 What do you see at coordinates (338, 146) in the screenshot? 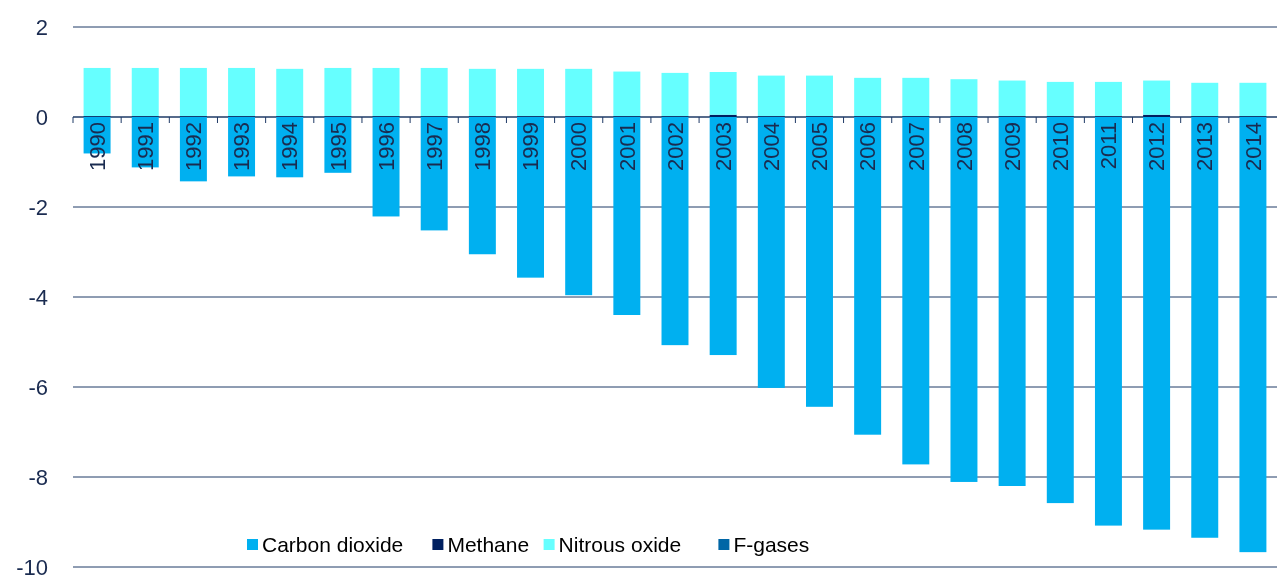
I see `x-tick-label: 1995` at bounding box center [338, 146].